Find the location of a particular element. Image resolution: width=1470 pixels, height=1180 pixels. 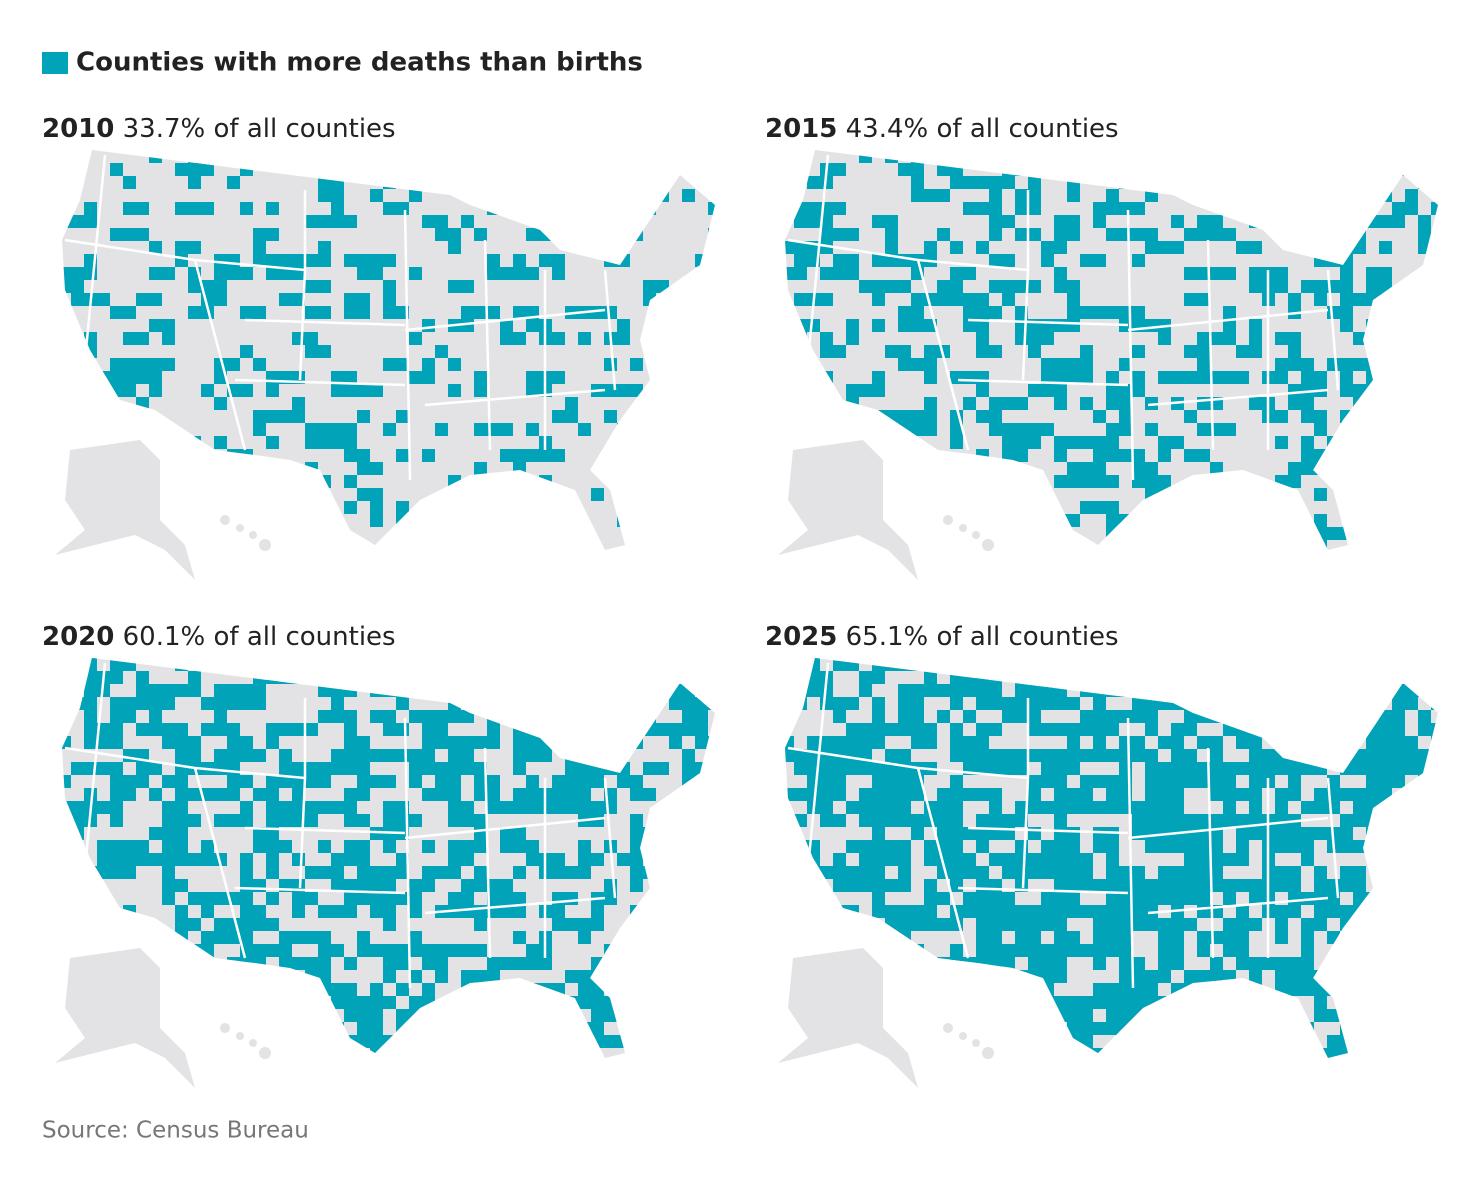

source: Source: Census Bureau is located at coordinates (175, 1131).